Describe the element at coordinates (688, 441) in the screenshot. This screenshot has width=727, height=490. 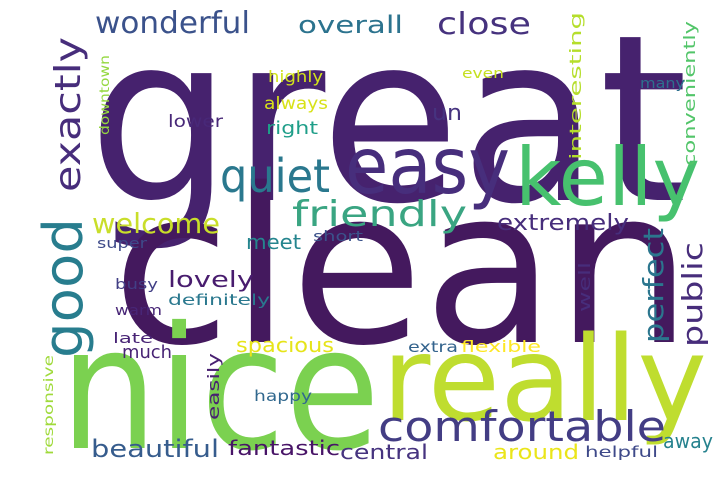
I see `word-away: away` at that location.